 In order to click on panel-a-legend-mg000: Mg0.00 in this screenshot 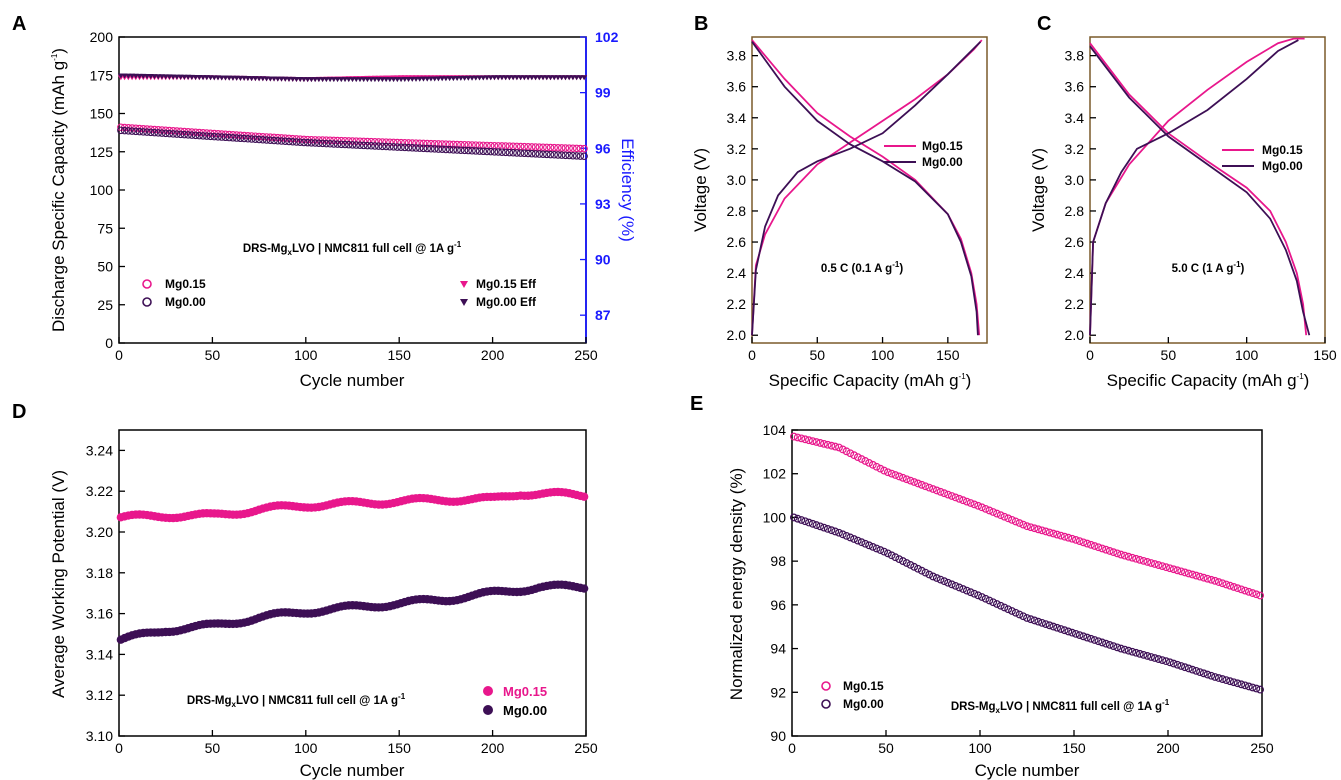, I will do `click(185, 302)`.